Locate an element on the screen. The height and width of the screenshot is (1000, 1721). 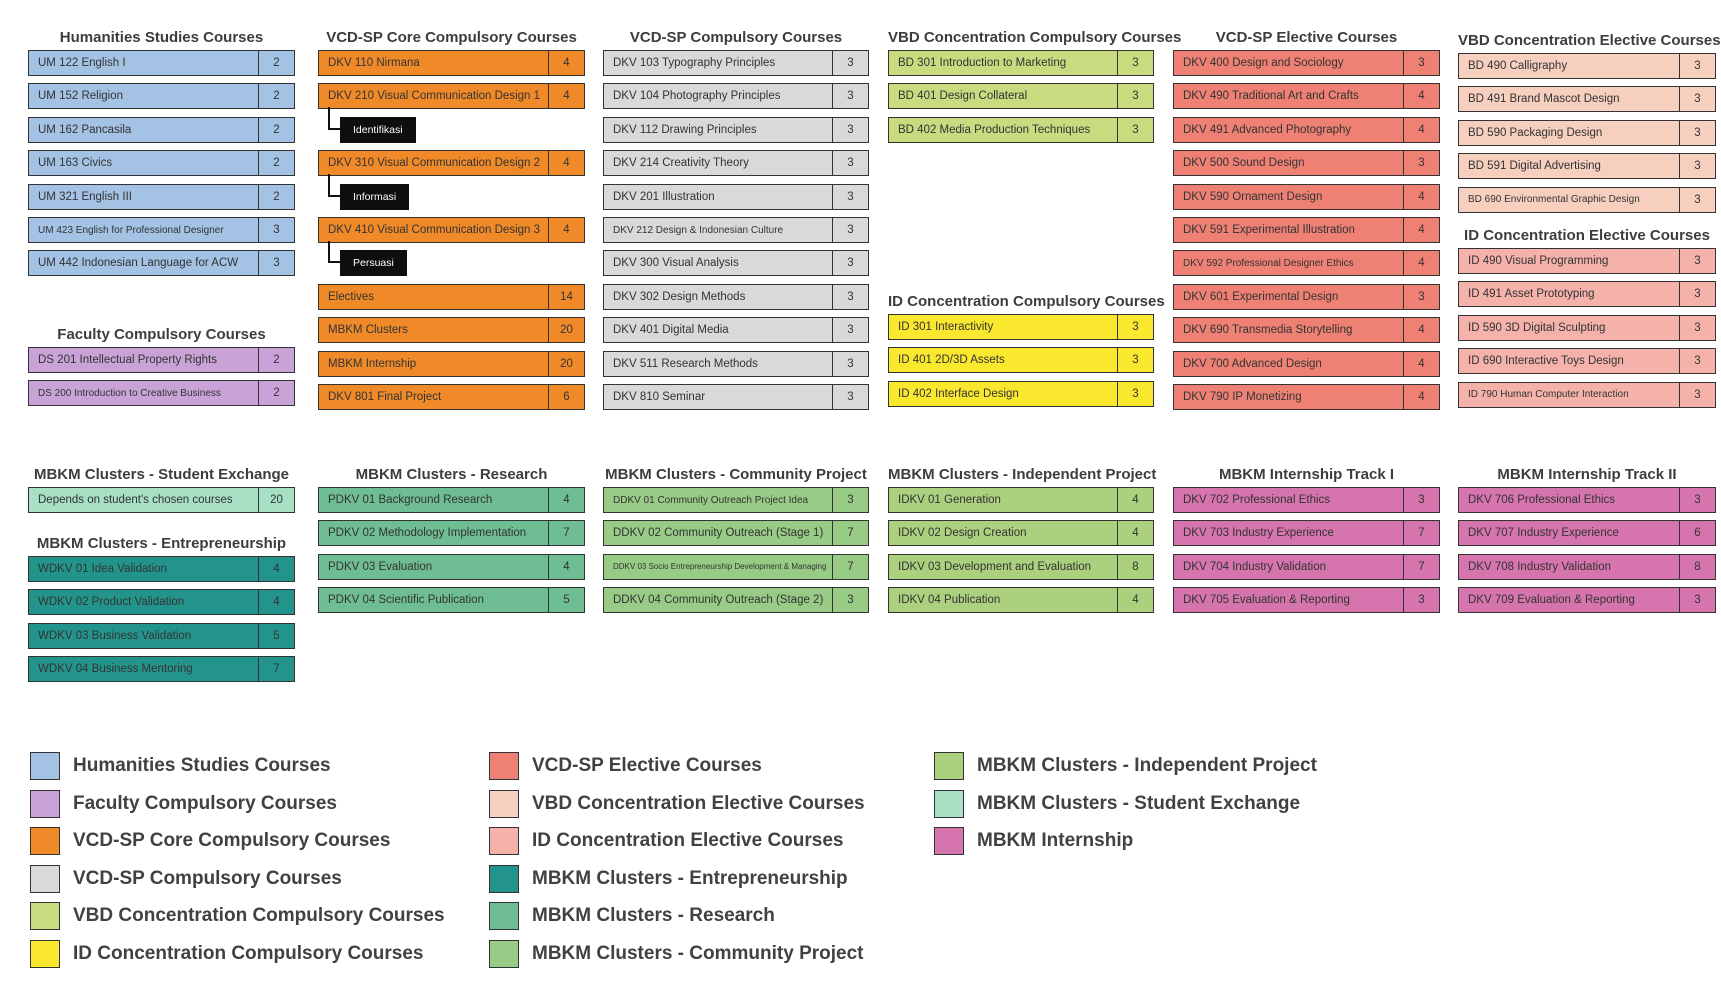
course-box: WDKV 02 Product Validation 4 is located at coordinates (161, 602).